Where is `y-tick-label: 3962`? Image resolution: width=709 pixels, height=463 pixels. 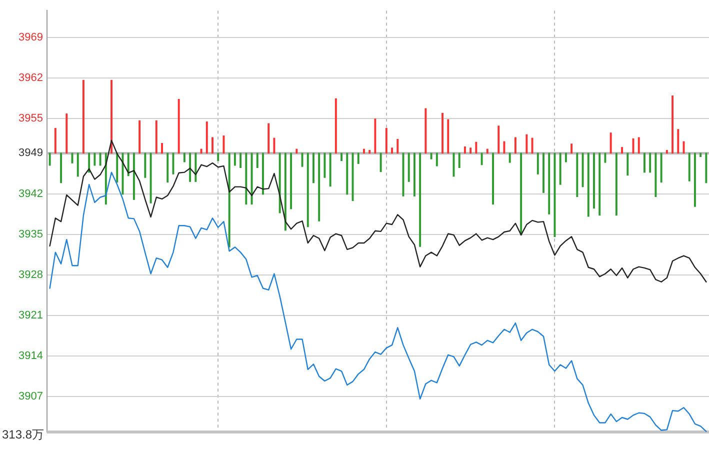 y-tick-label: 3962 is located at coordinates (30, 78).